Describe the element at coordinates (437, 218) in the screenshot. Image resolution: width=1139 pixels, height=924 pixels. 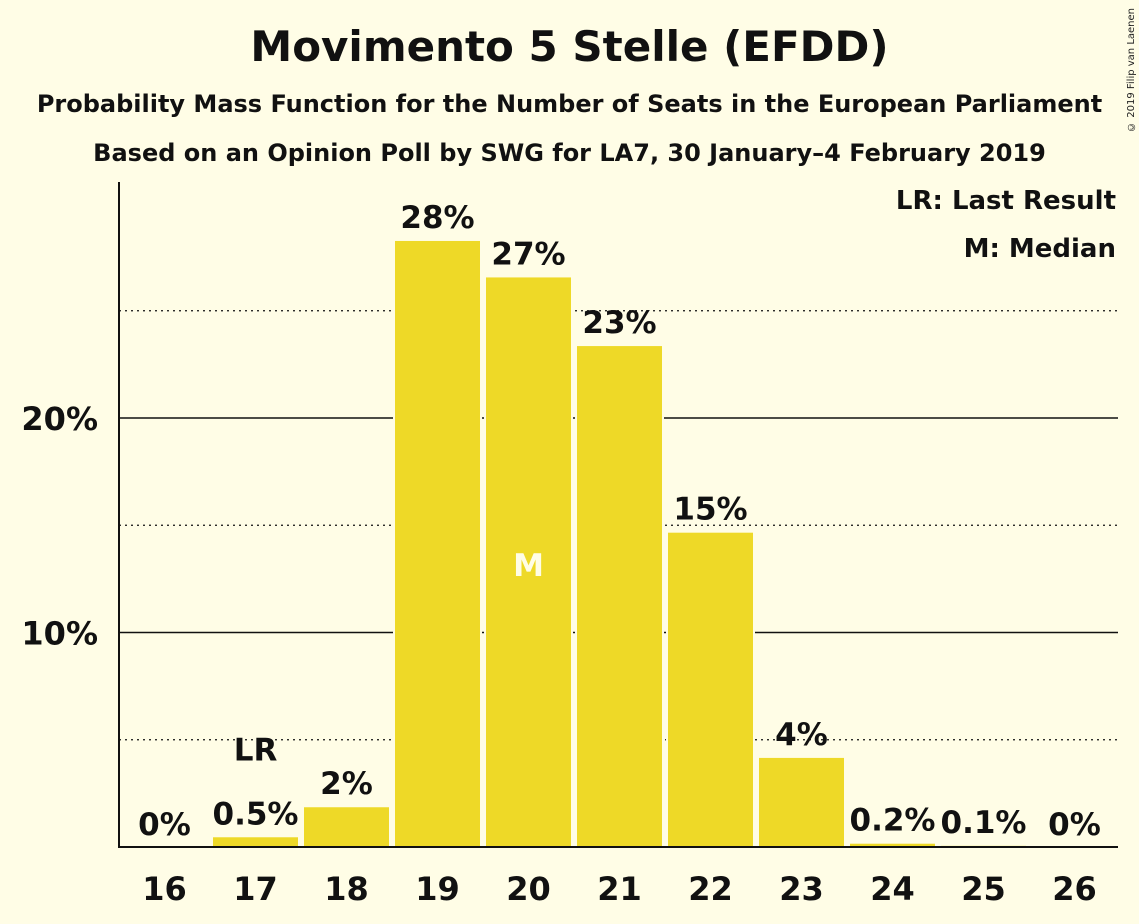
I see `data-label: 28%` at that location.